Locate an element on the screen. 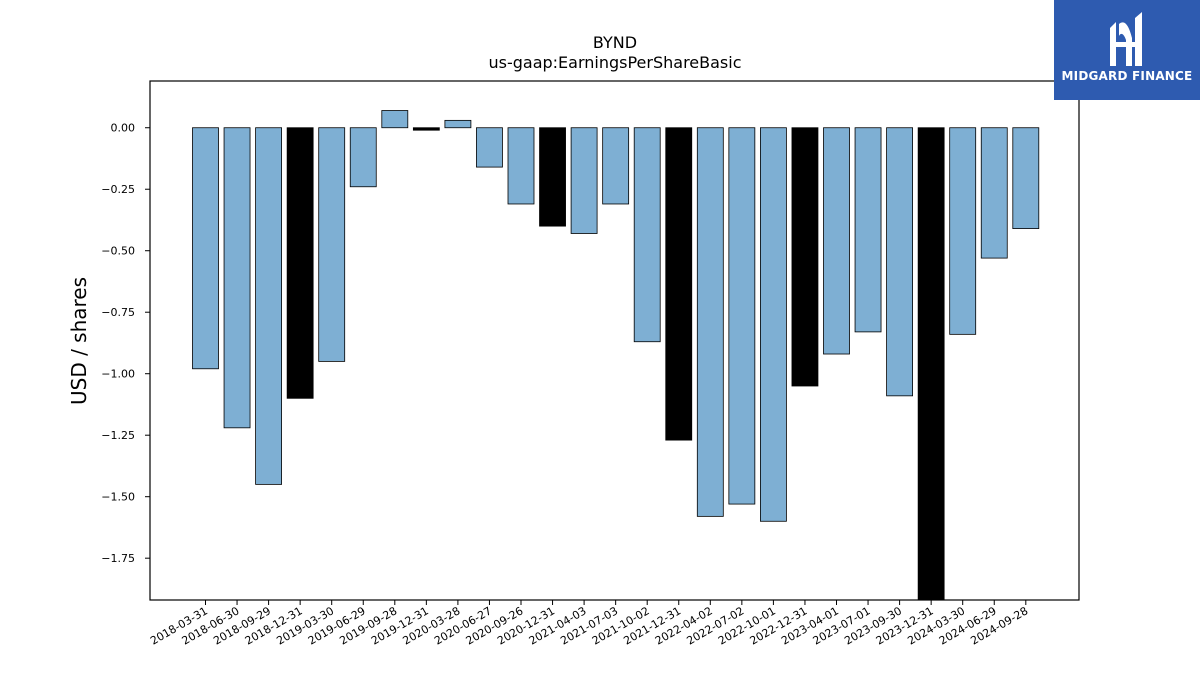 The width and height of the screenshot is (1200, 675). y-tick-label: −0.50 is located at coordinates (118, 251).